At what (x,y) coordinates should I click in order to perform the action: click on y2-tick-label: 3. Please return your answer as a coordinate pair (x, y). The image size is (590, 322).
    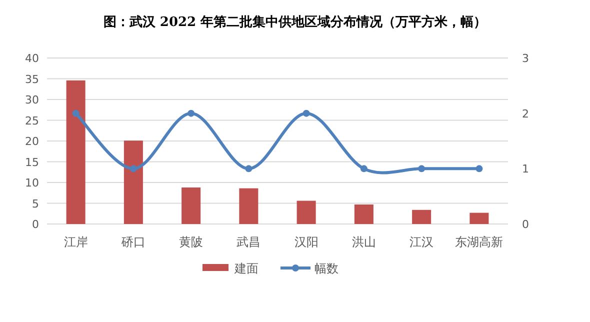
    Looking at the image, I should click on (525, 58).